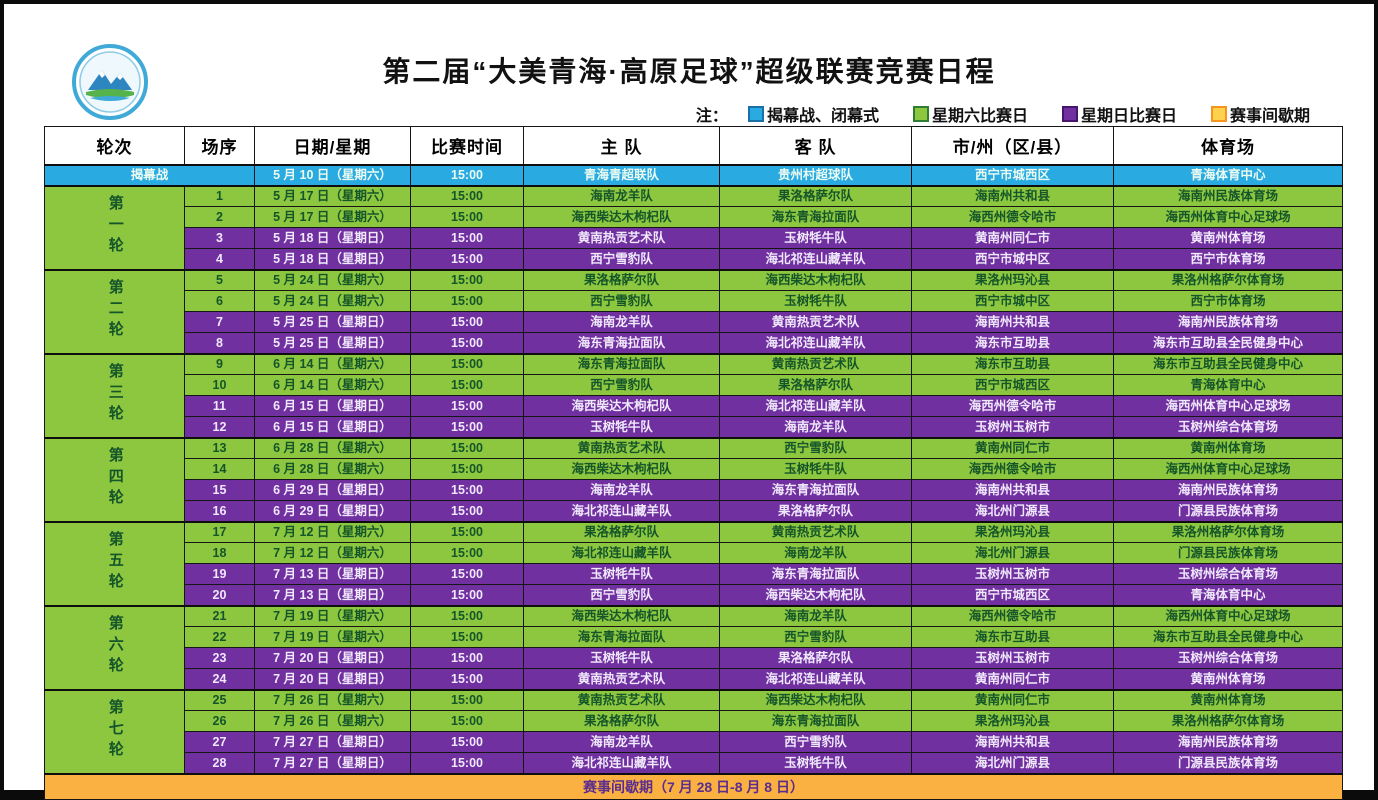  What do you see at coordinates (970, 114) in the screenshot?
I see `legend-item-1: 星期六比赛日` at bounding box center [970, 114].